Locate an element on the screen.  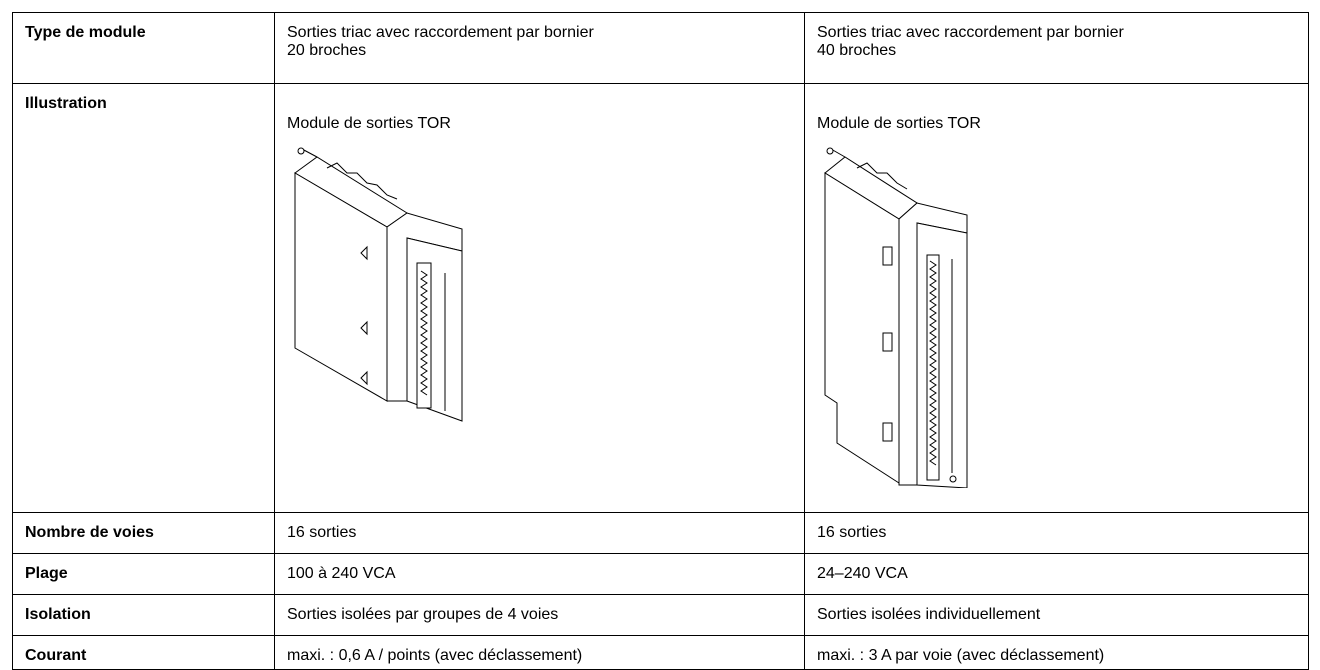
row-label: Isolation is located at coordinates (143, 615).